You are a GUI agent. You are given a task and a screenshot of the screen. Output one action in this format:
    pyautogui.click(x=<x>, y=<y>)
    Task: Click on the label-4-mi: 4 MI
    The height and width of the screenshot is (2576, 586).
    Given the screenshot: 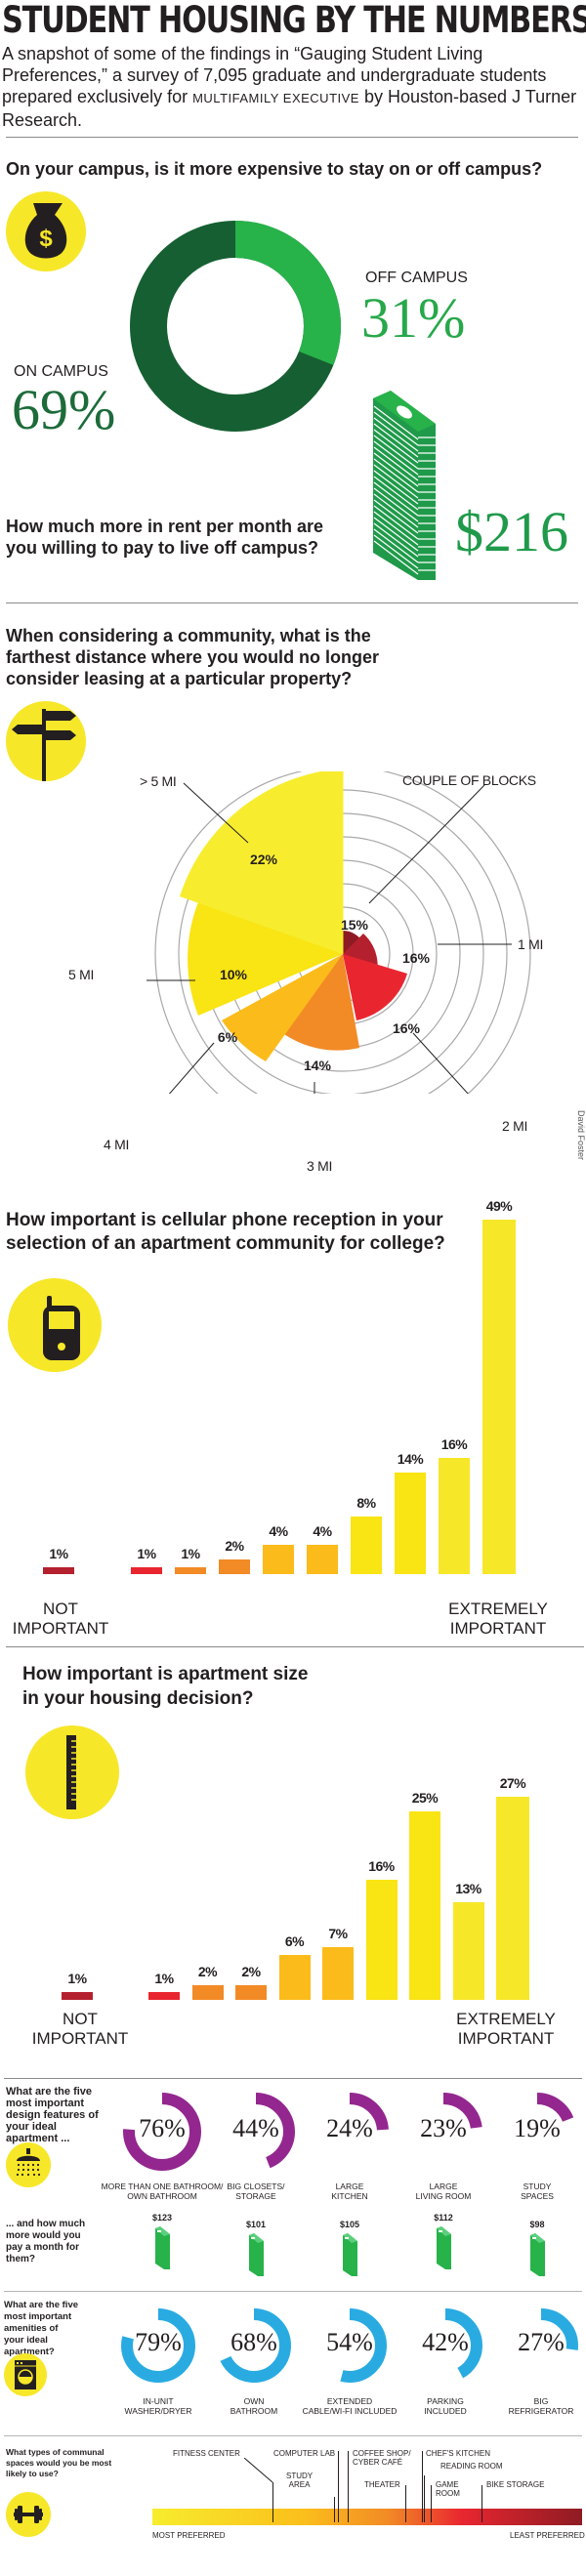 What is the action you would take?
    pyautogui.click(x=117, y=1144)
    